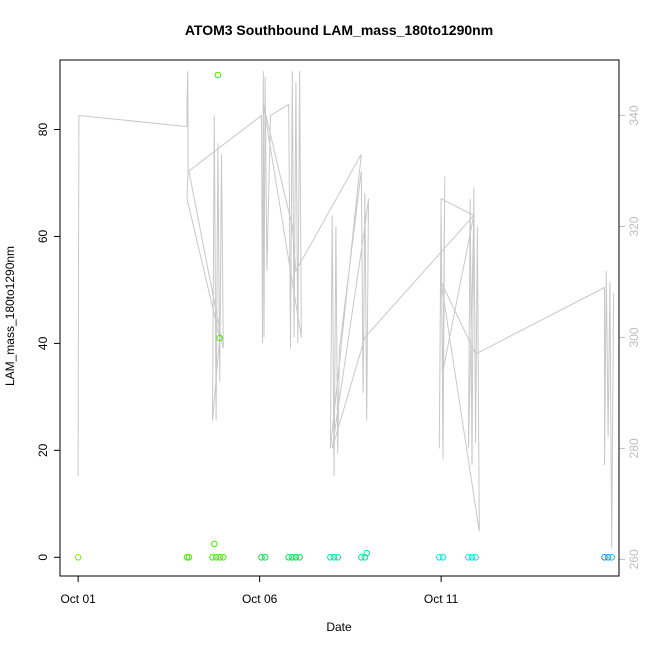 Image resolution: width=650 pixels, height=650 pixels. I want to click on y2-tick-label: 300, so click(634, 337).